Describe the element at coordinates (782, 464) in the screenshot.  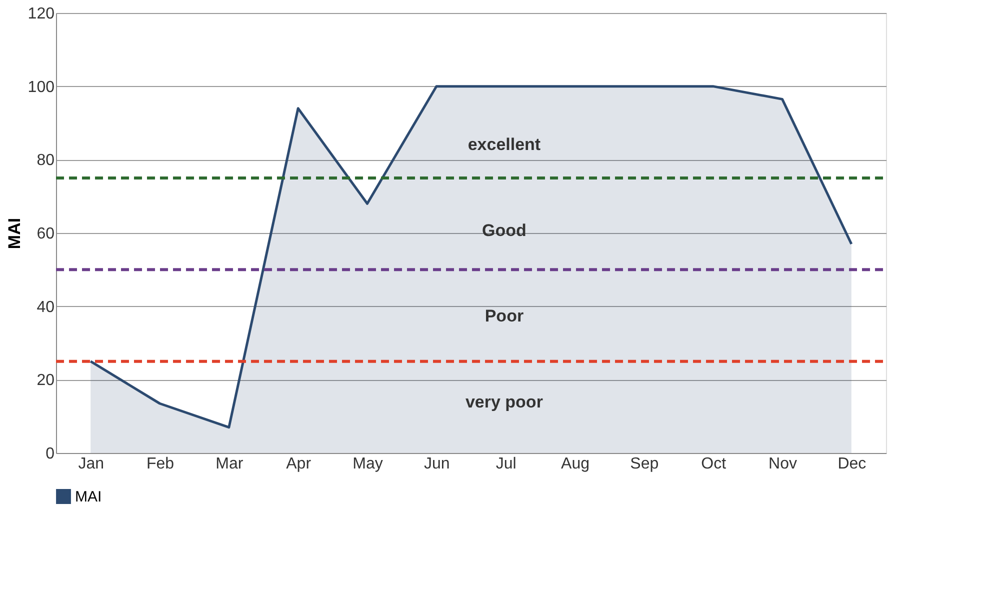
I see `x-tick-label: Nov` at that location.